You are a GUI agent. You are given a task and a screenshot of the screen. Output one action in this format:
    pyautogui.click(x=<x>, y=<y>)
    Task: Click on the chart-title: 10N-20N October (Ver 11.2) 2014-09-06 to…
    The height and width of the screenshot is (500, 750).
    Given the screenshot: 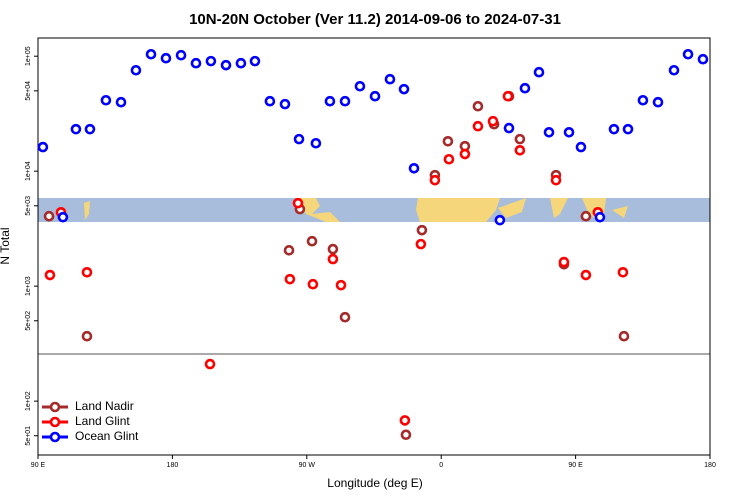 What is the action you would take?
    pyautogui.click(x=375, y=19)
    